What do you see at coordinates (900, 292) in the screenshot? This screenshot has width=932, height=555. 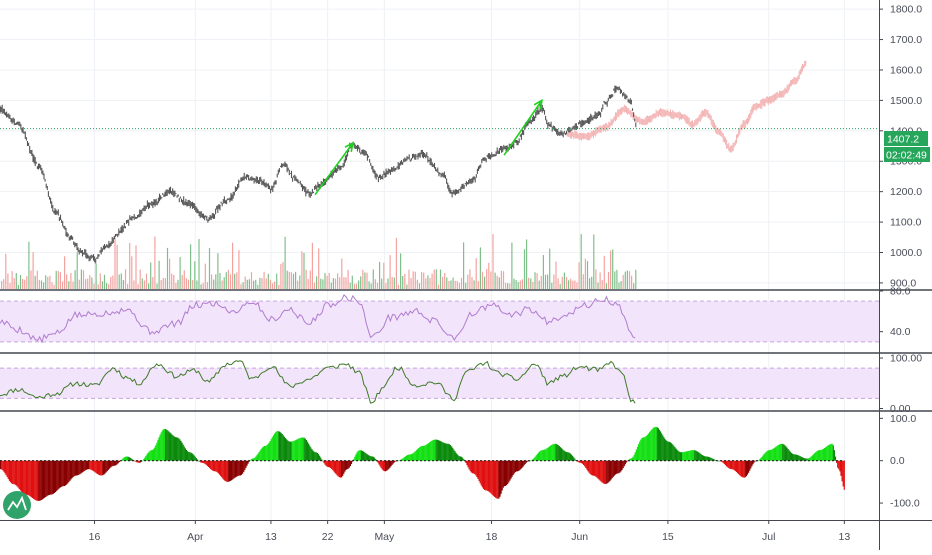 I see `rsi-axis-tick-label: 80.0` at bounding box center [900, 292].